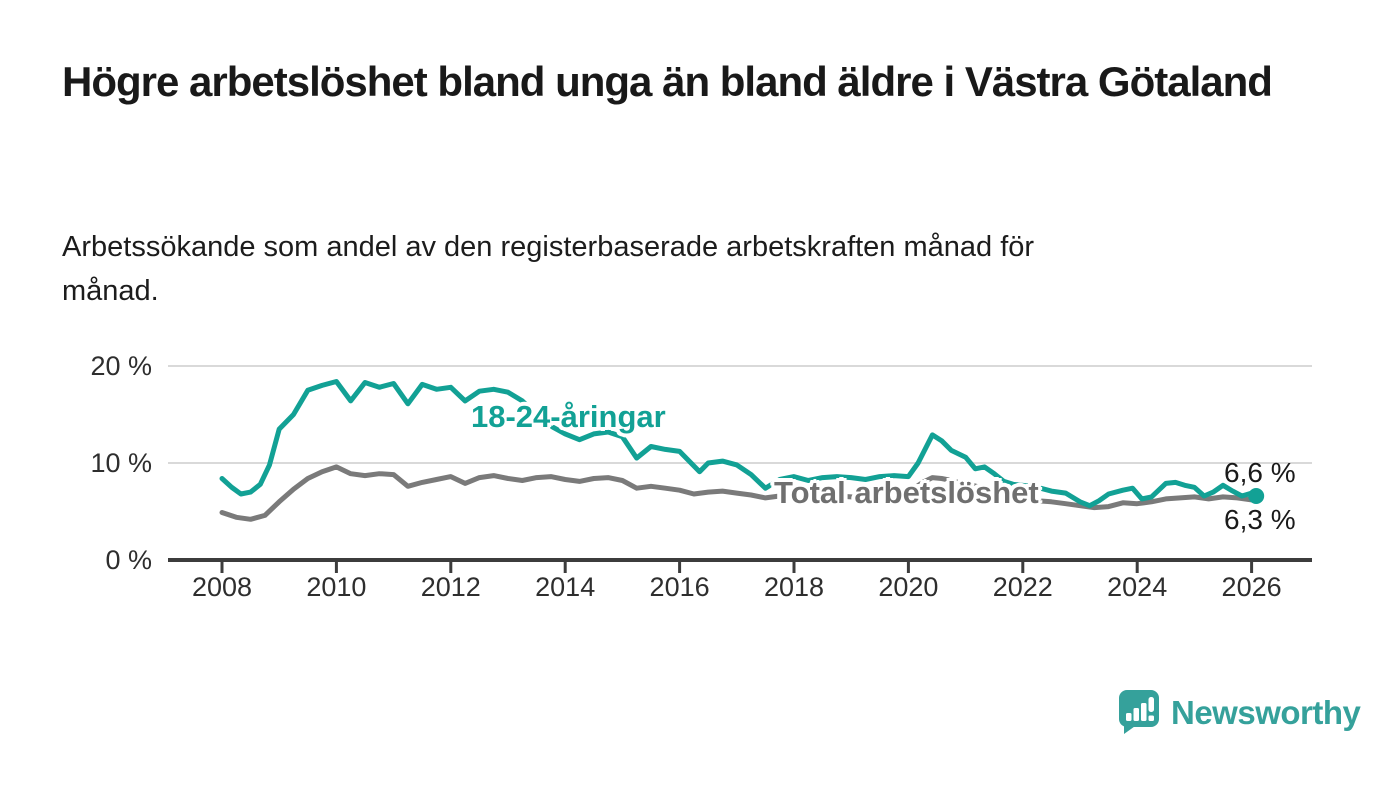 This screenshot has width=1400, height=794. Describe the element at coordinates (739, 444) in the screenshot. I see `series-line-young` at that location.